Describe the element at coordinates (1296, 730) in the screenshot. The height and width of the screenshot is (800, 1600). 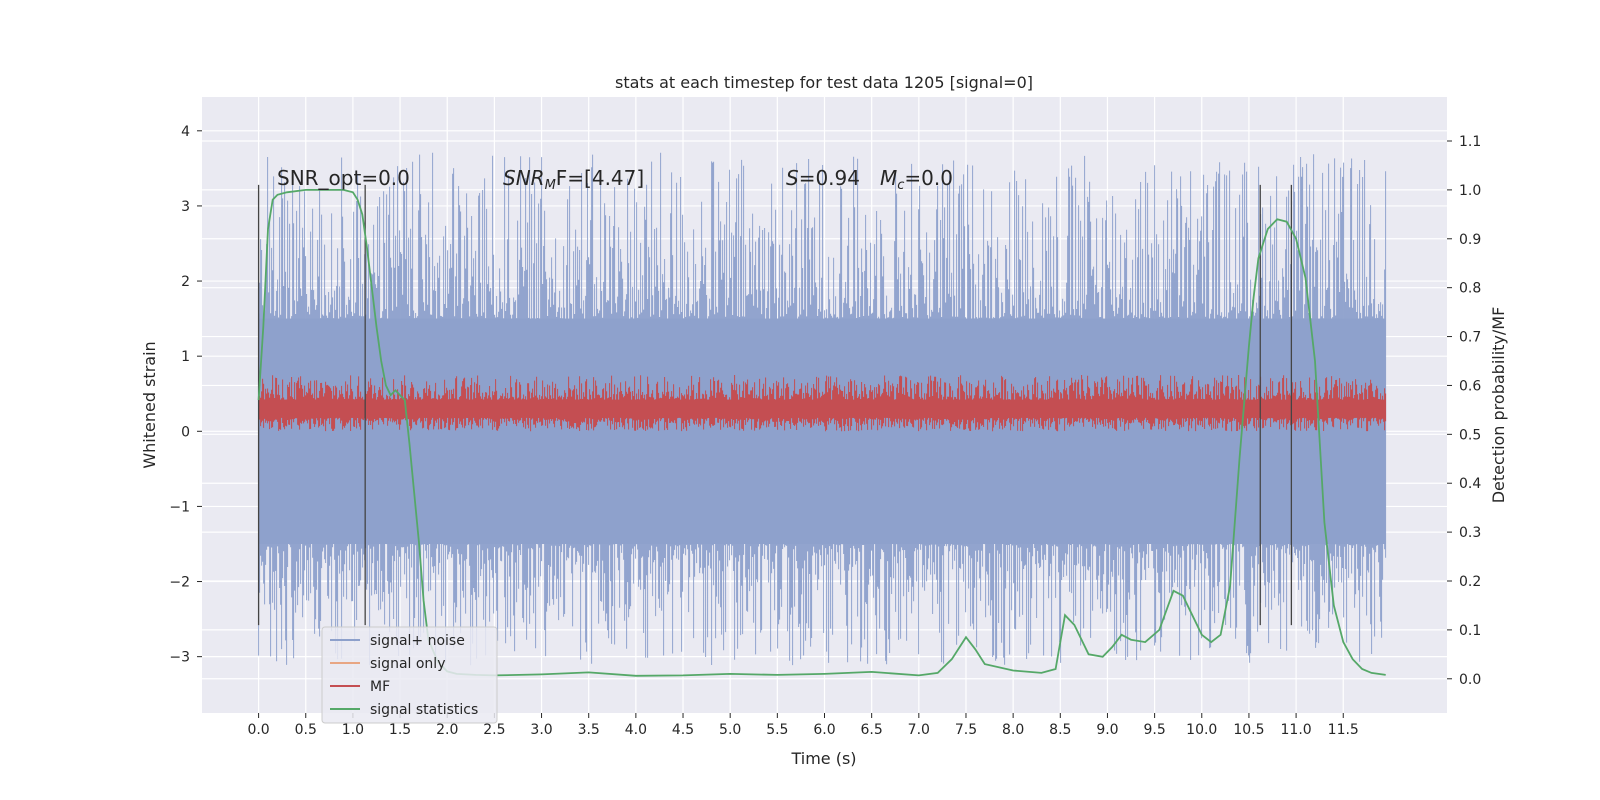
I see `x-tick-label: 11.0` at that location.